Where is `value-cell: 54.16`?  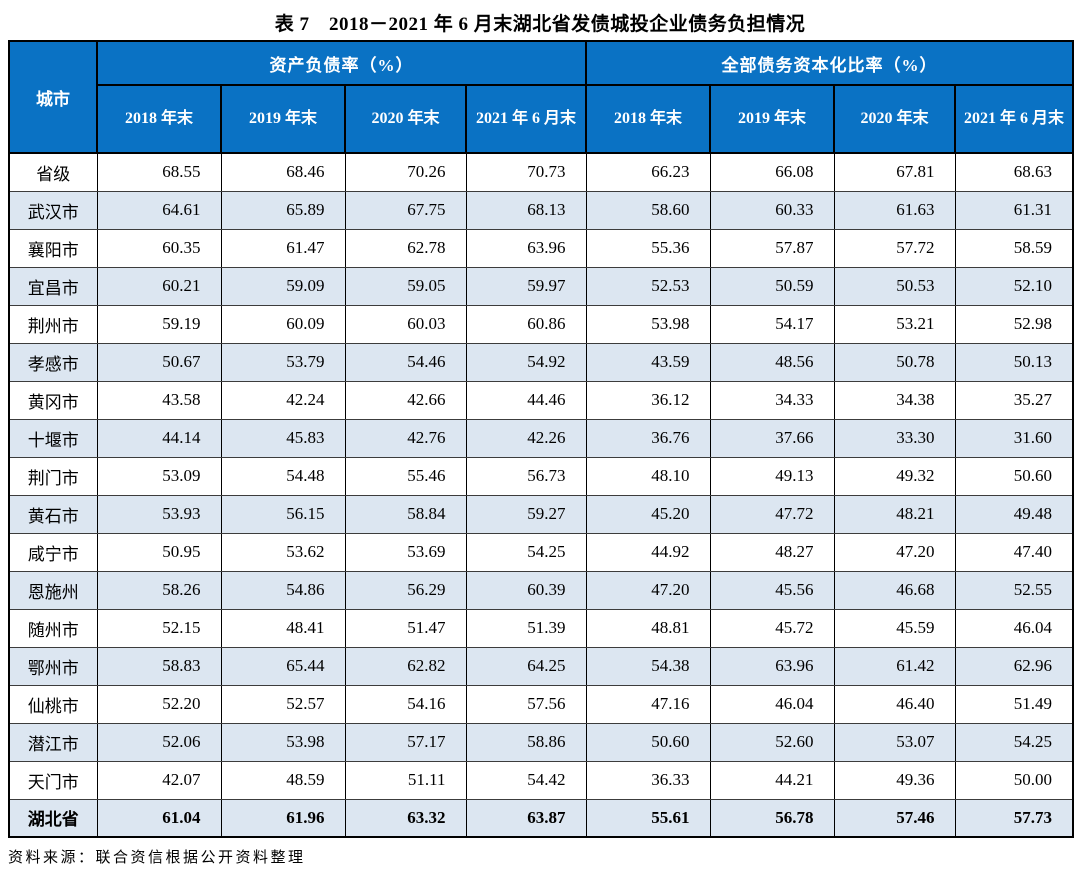
value-cell: 54.16 is located at coordinates (405, 704).